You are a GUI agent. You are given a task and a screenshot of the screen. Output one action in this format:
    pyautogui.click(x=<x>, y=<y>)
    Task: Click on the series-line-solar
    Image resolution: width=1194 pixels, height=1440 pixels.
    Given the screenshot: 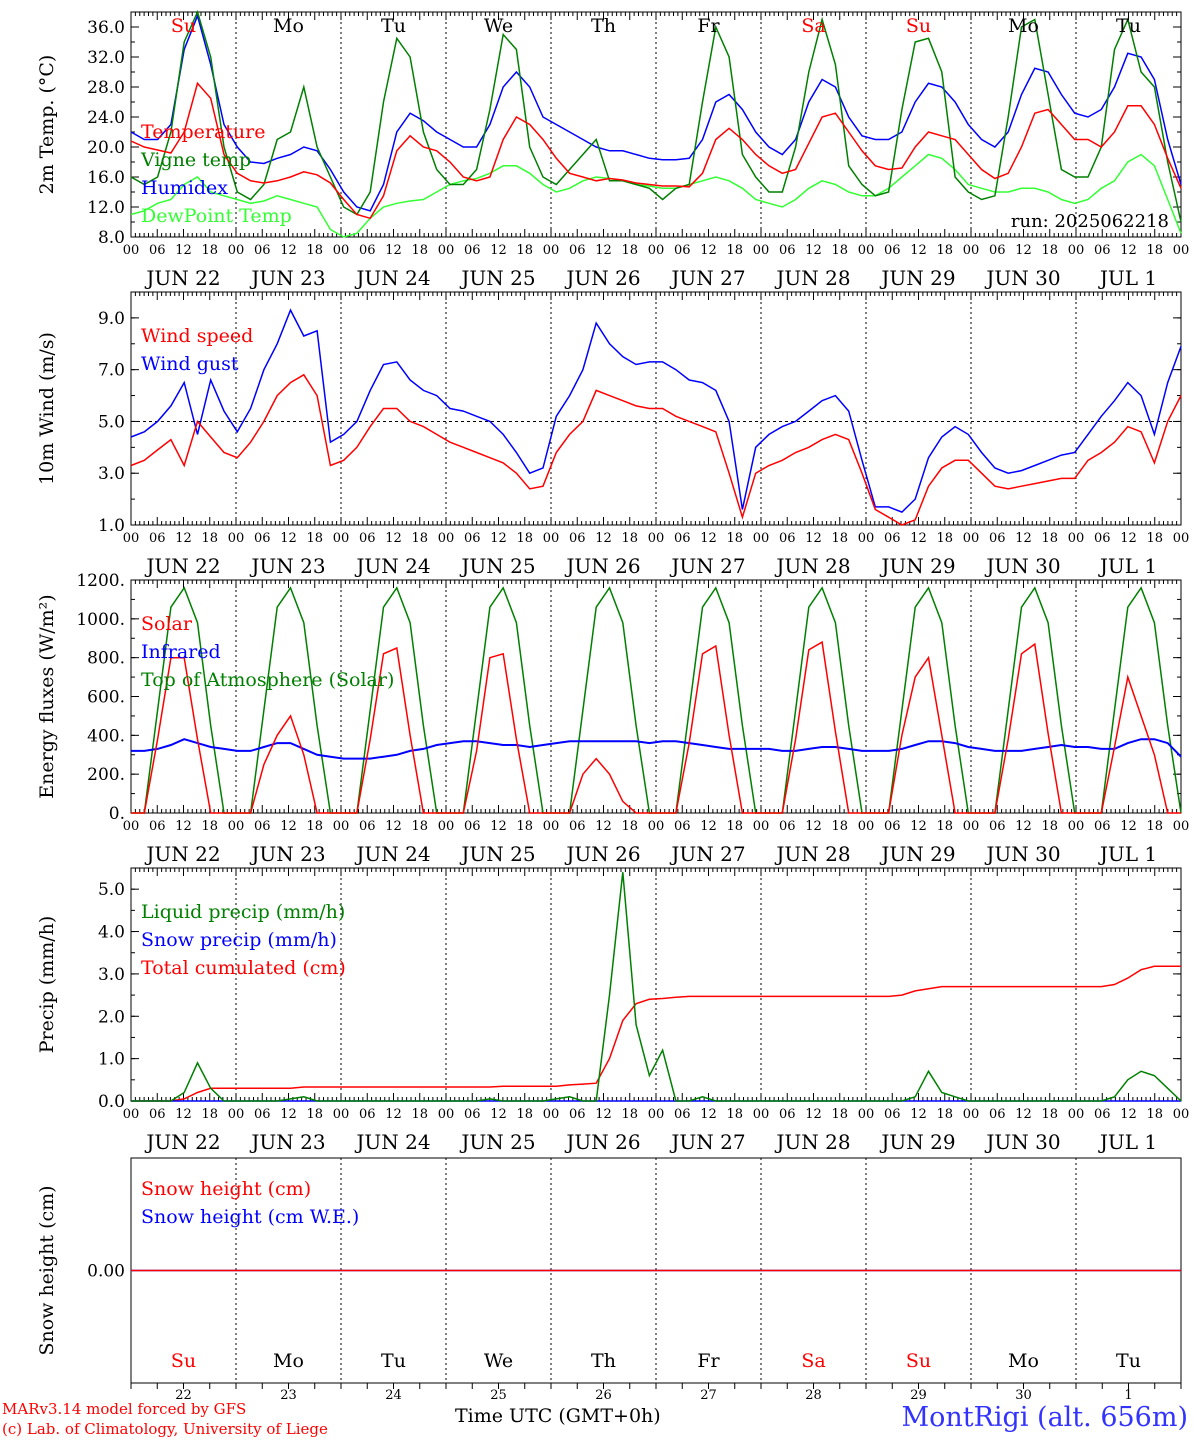 What is the action you would take?
    pyautogui.click(x=656, y=727)
    